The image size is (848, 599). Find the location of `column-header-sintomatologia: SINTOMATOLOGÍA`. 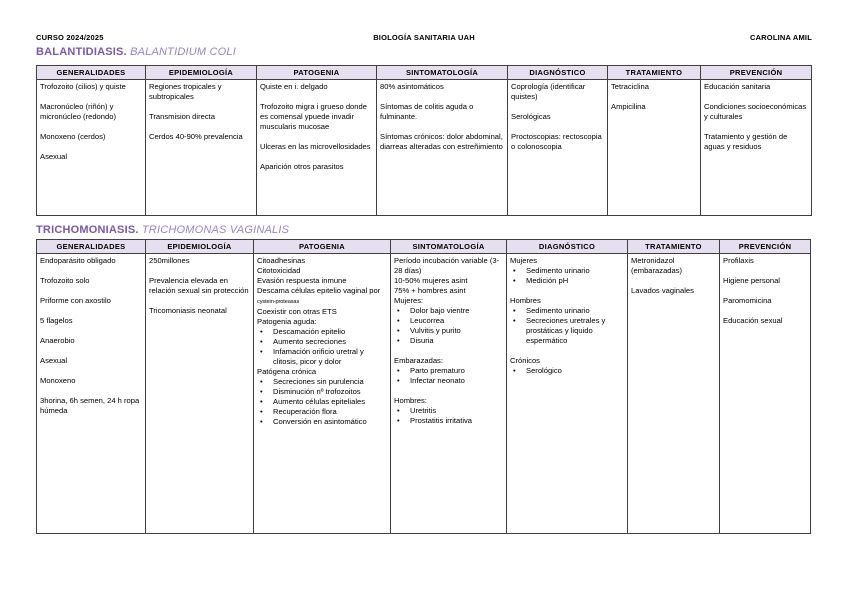

column-header-sintomatologia: SINTOMATOLOGÍA is located at coordinates (442, 72).